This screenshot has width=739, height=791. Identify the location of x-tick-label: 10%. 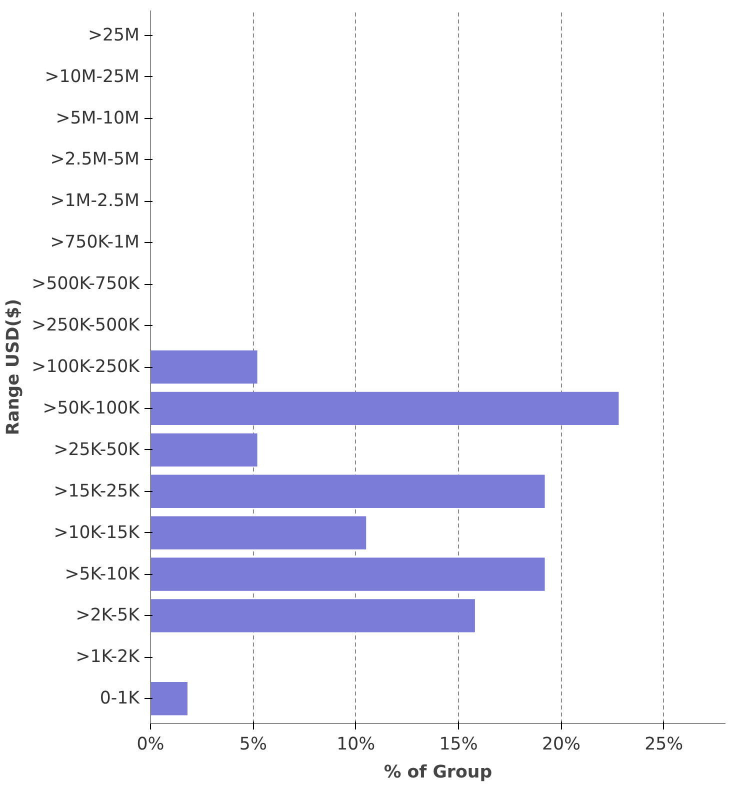
(356, 744).